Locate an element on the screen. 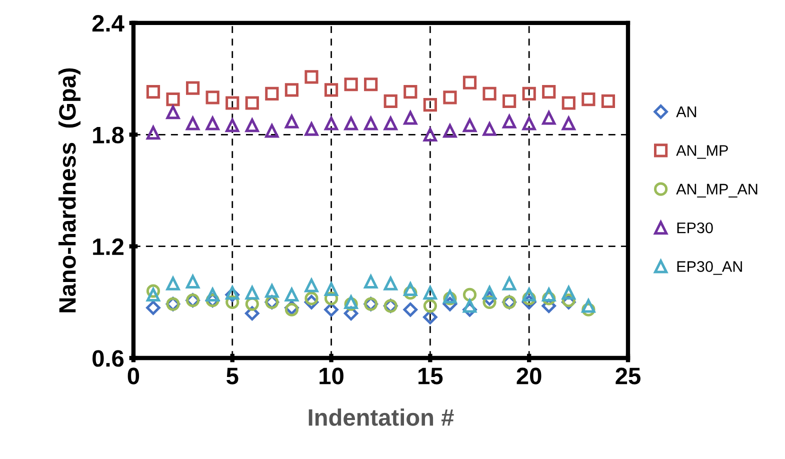 This screenshot has height=459, width=785. legend-label: EP30_AN is located at coordinates (709, 268).